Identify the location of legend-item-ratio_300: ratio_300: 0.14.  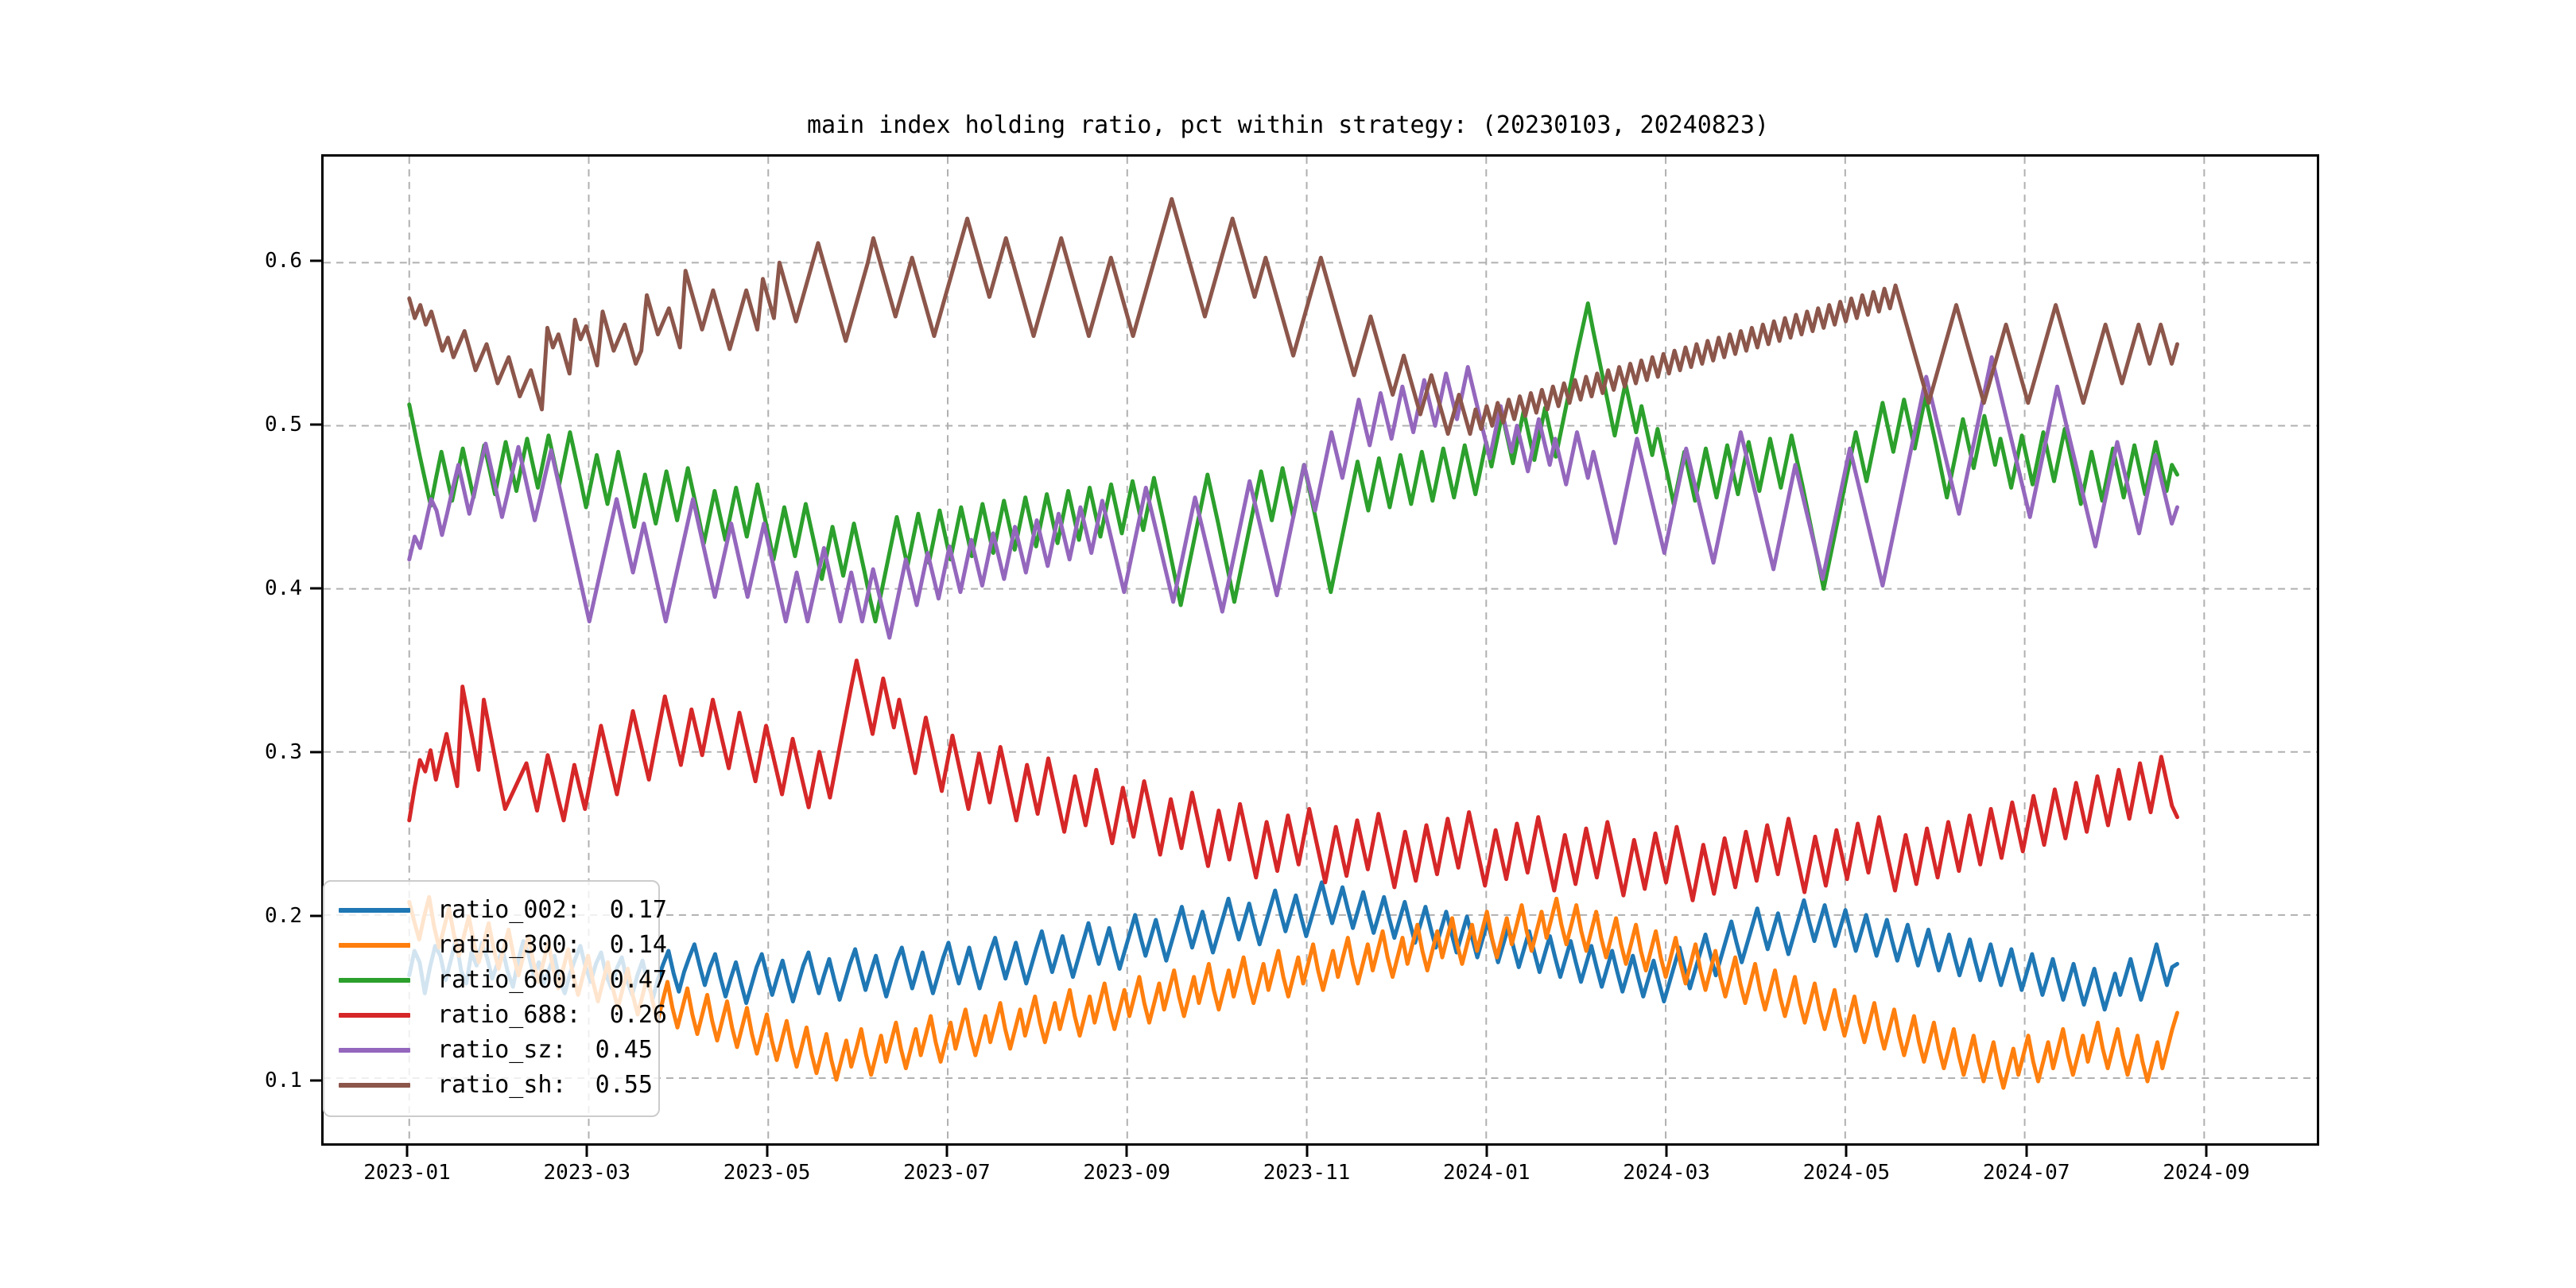
(503, 946).